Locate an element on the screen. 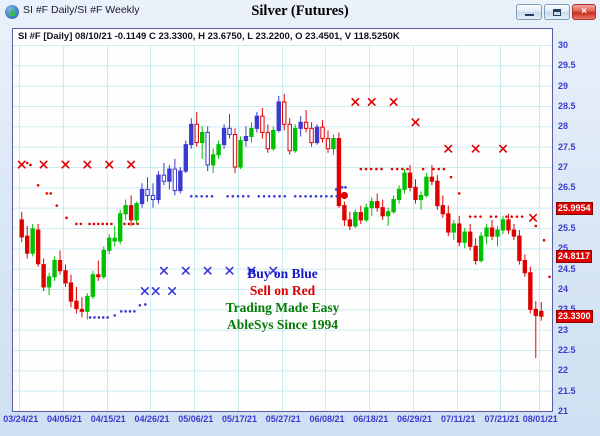 This screenshot has height=436, width=600. price-tick-label: 25 is located at coordinates (563, 248).